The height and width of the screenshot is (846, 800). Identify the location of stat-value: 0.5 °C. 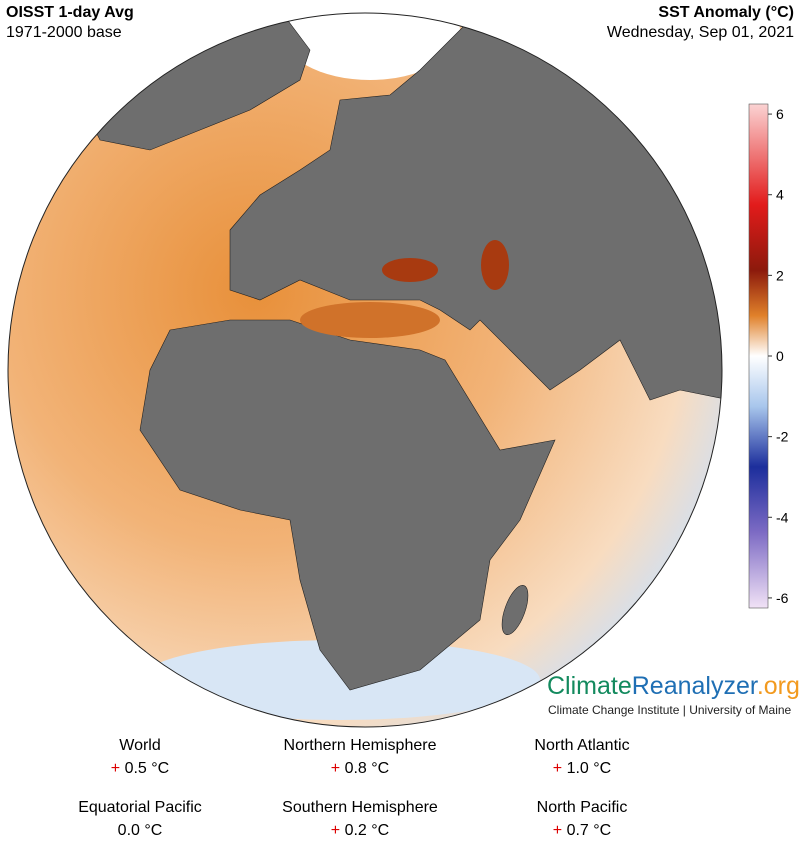
(147, 768).